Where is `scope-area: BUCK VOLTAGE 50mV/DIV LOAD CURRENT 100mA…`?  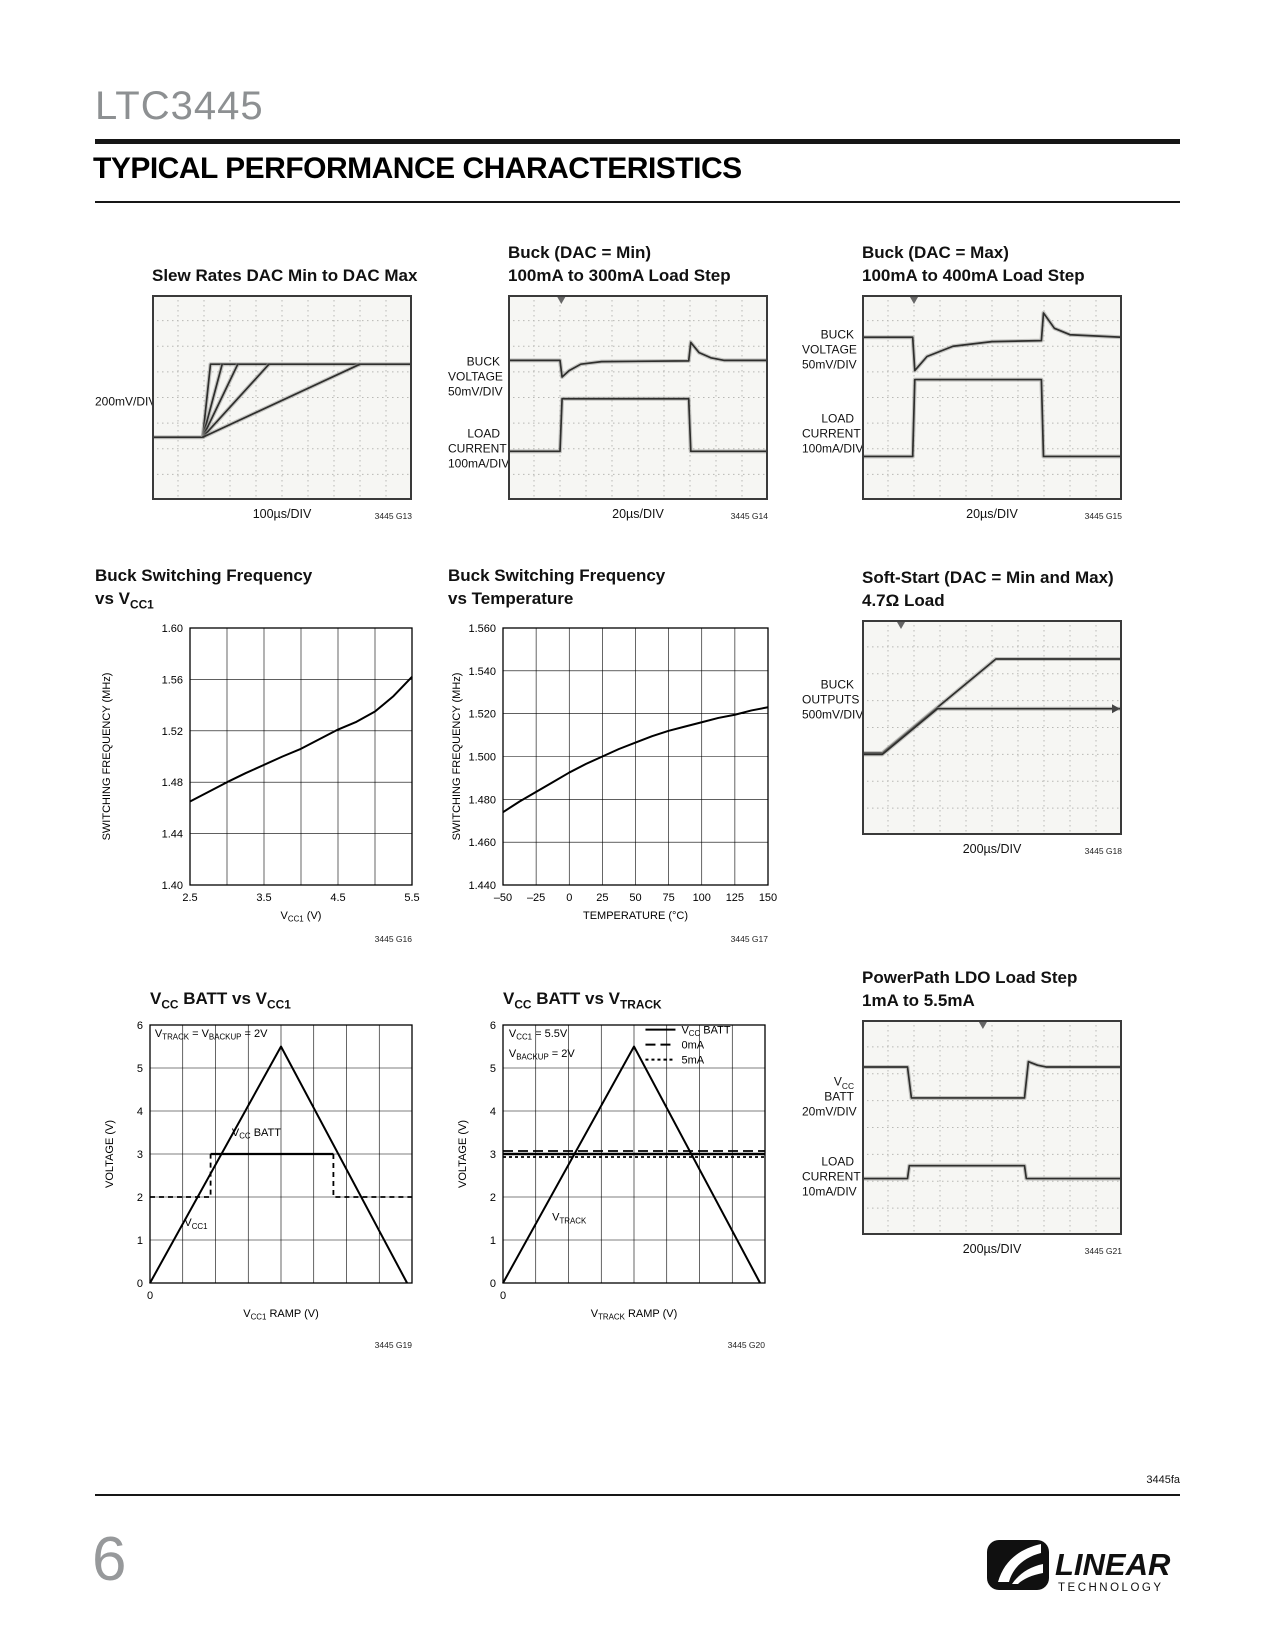 scope-area: BUCK VOLTAGE 50mV/DIV LOAD CURRENT 100mA… is located at coordinates (608, 397).